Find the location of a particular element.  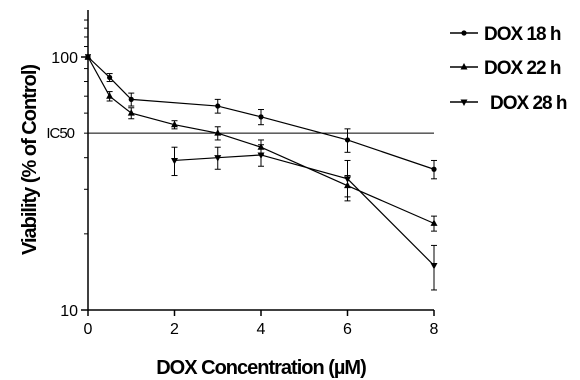

ic50-reference: IC50 is located at coordinates (240, 133).